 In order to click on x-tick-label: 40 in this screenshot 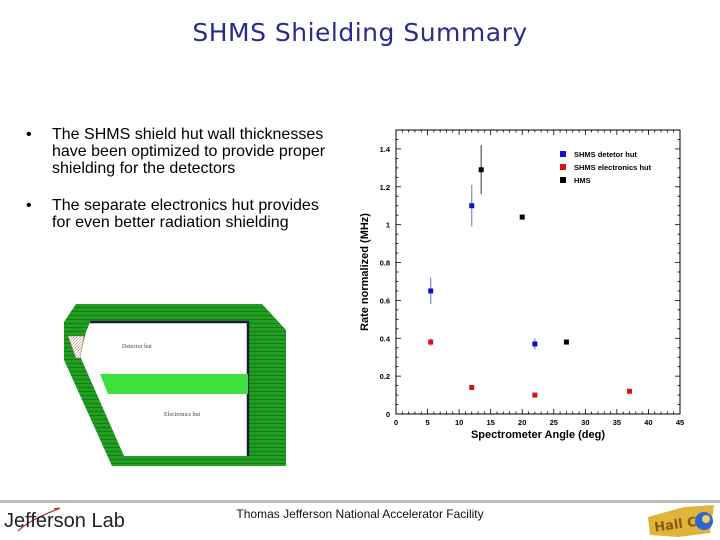, I will do `click(648, 422)`.